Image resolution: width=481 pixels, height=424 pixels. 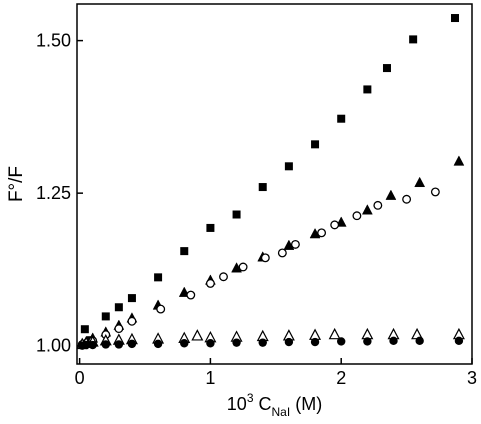 I want to click on y-axis-title: F°/F, so click(x=16, y=184).